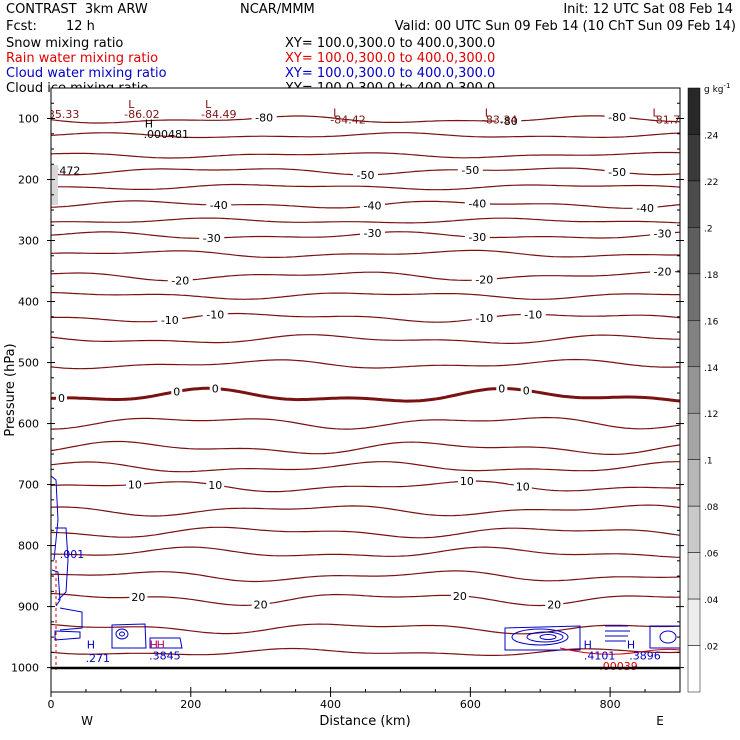 This screenshot has width=740, height=740. Describe the element at coordinates (645, 655) in the screenshot. I see `chart-annotation: .3896` at that location.